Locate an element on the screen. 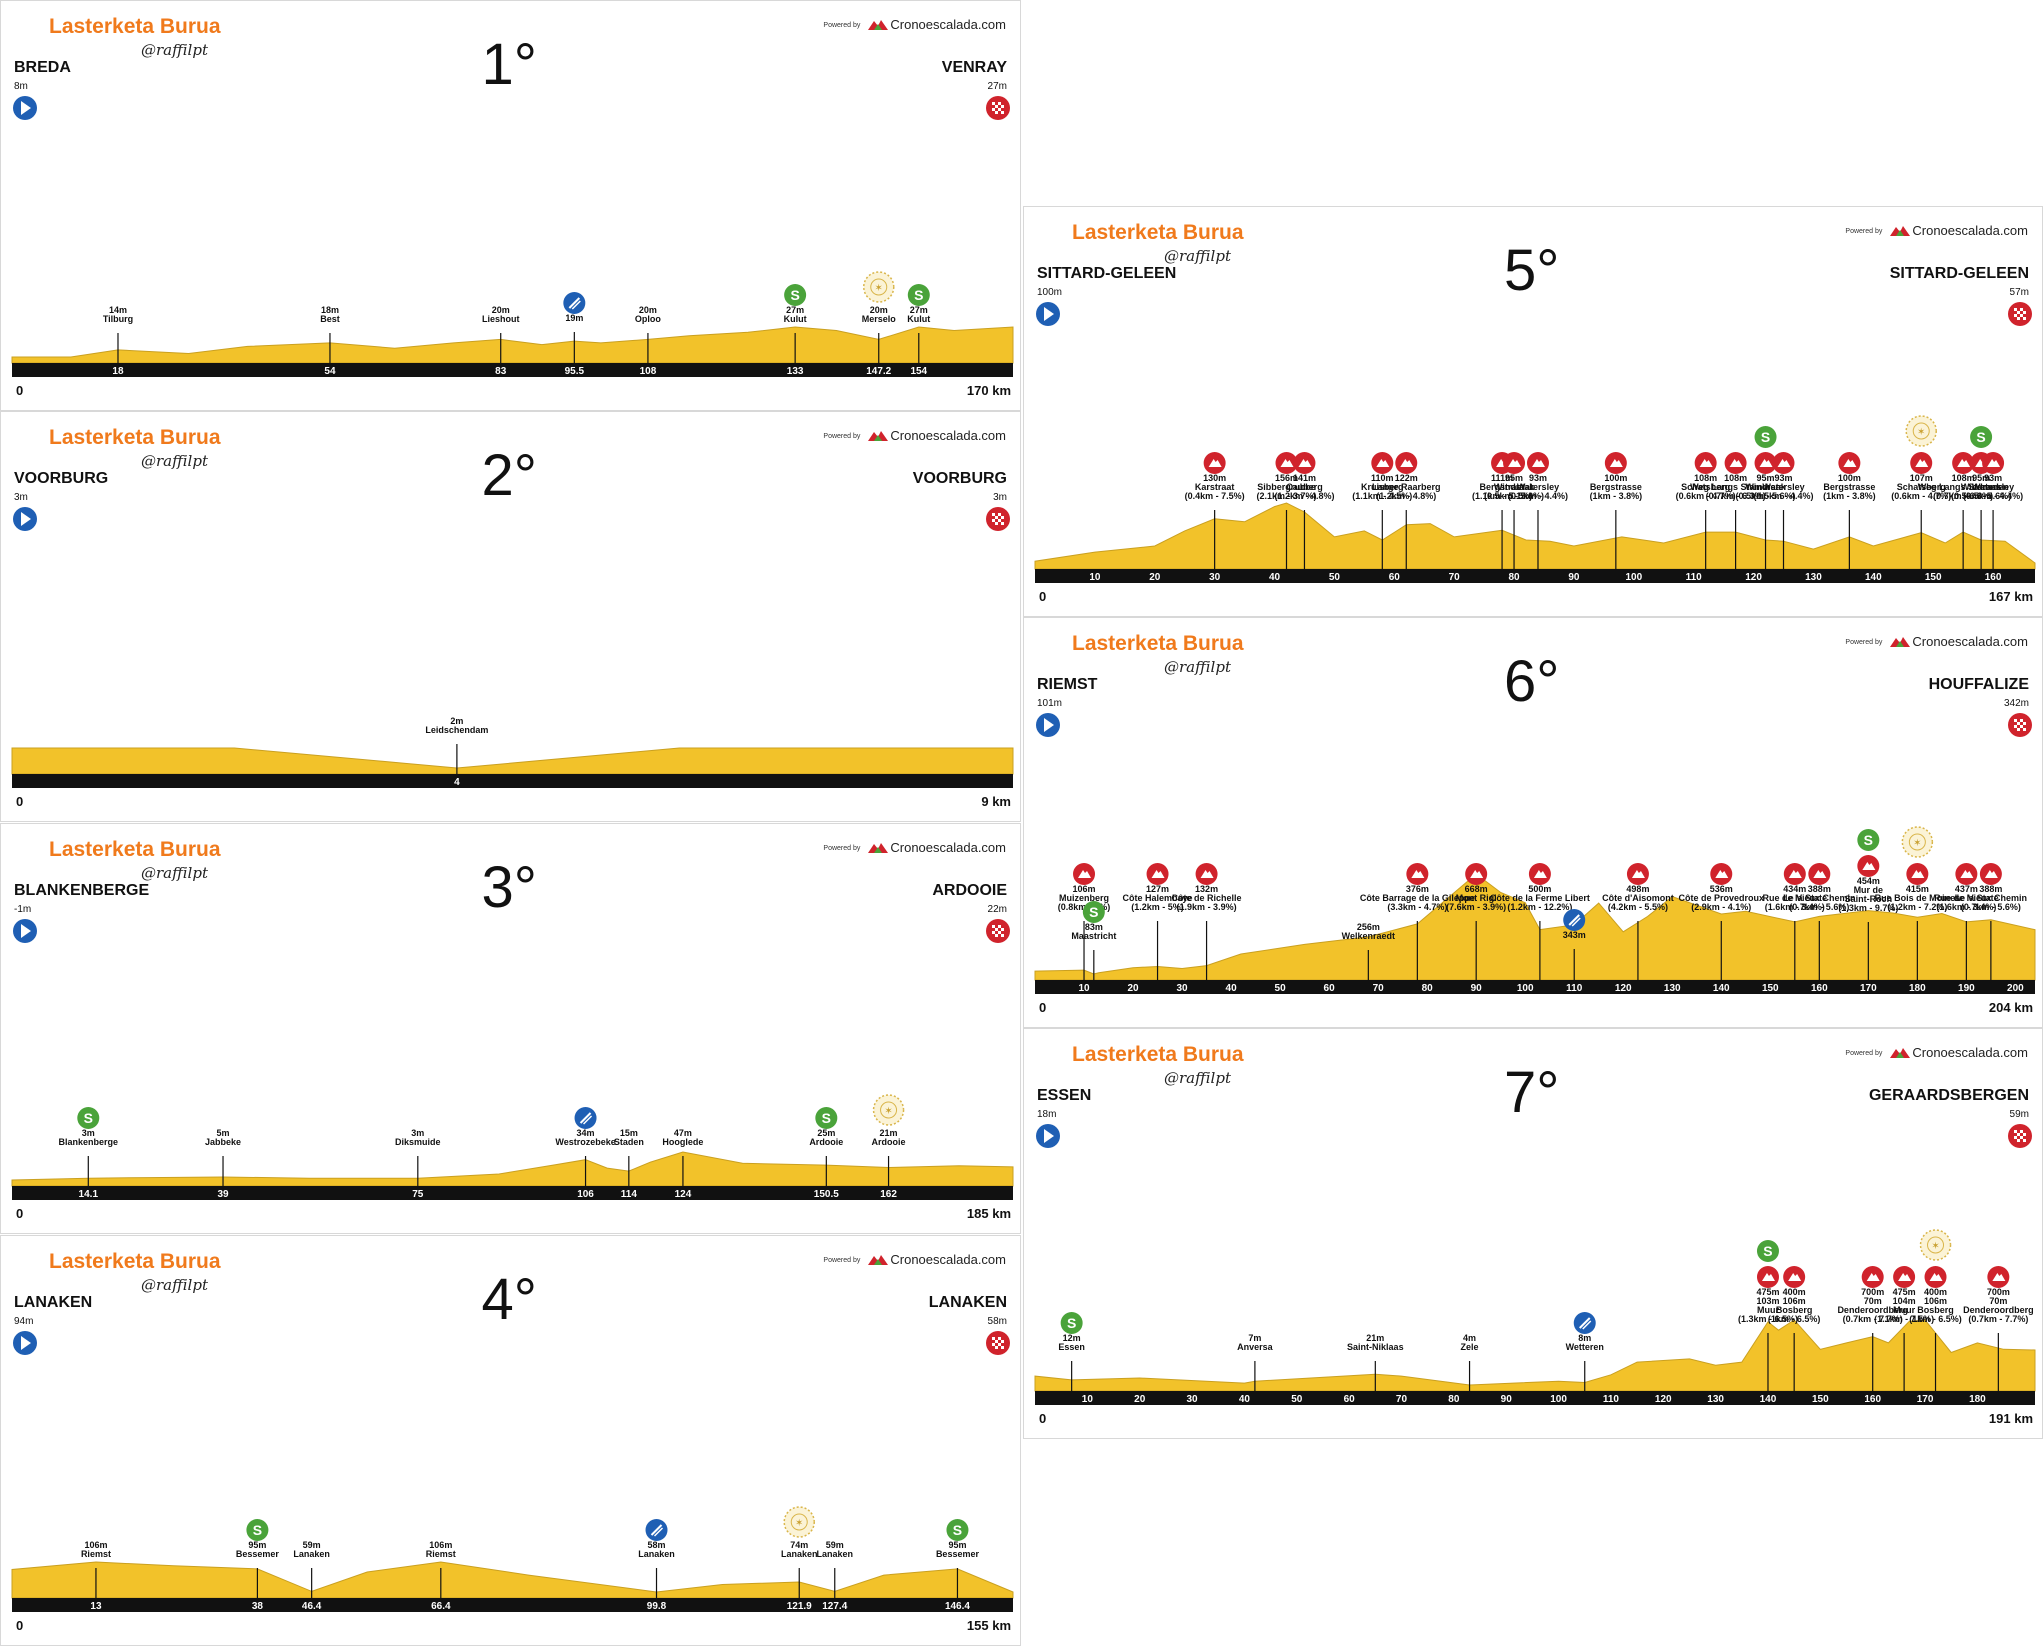 Image resolution: width=2044 pixels, height=1648 pixels. marker-label: 108m is located at coordinates (1735, 478).